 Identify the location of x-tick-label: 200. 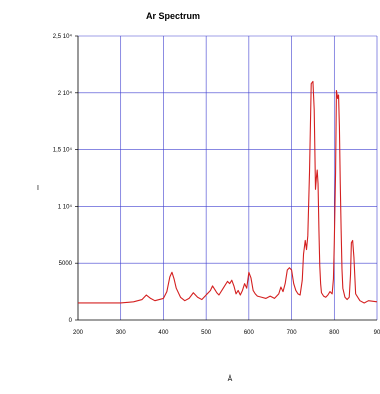
(78, 333).